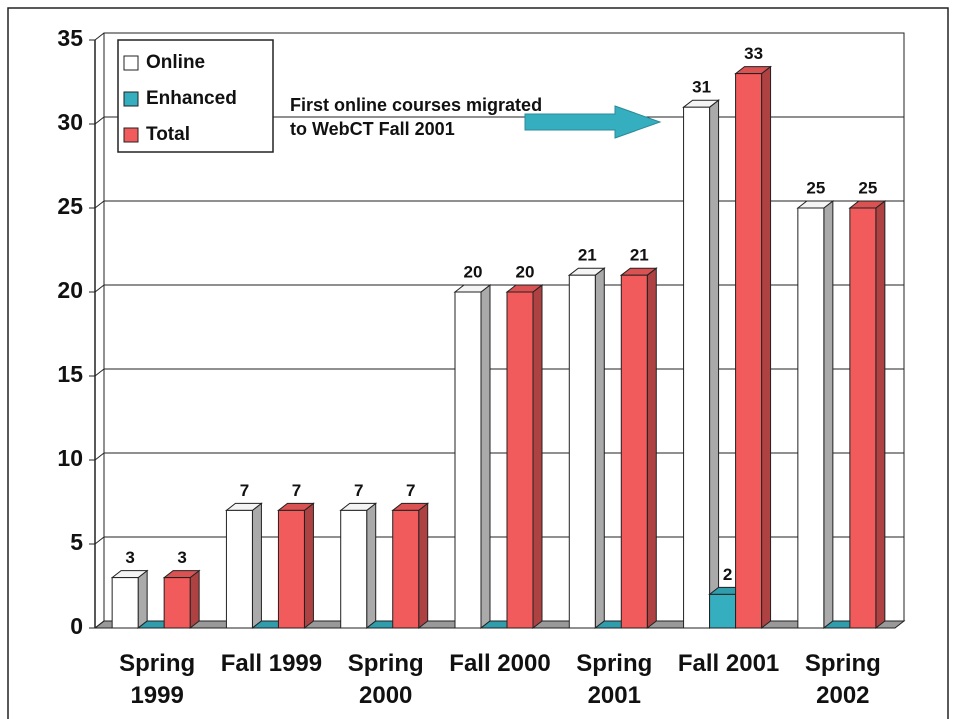 Image resolution: width=953 pixels, height=719 pixels. What do you see at coordinates (271, 663) in the screenshot?
I see `x-tick-label: Fall 1999` at bounding box center [271, 663].